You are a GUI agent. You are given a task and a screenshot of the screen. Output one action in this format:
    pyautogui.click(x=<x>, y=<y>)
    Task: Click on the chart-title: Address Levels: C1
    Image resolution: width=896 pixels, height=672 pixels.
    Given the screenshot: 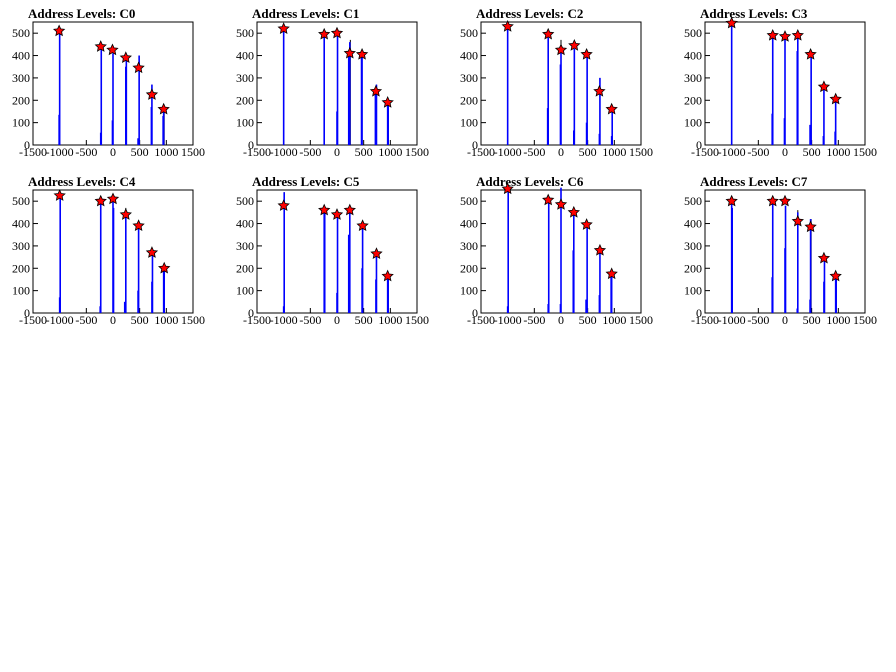 What is the action you would take?
    pyautogui.click(x=305, y=13)
    